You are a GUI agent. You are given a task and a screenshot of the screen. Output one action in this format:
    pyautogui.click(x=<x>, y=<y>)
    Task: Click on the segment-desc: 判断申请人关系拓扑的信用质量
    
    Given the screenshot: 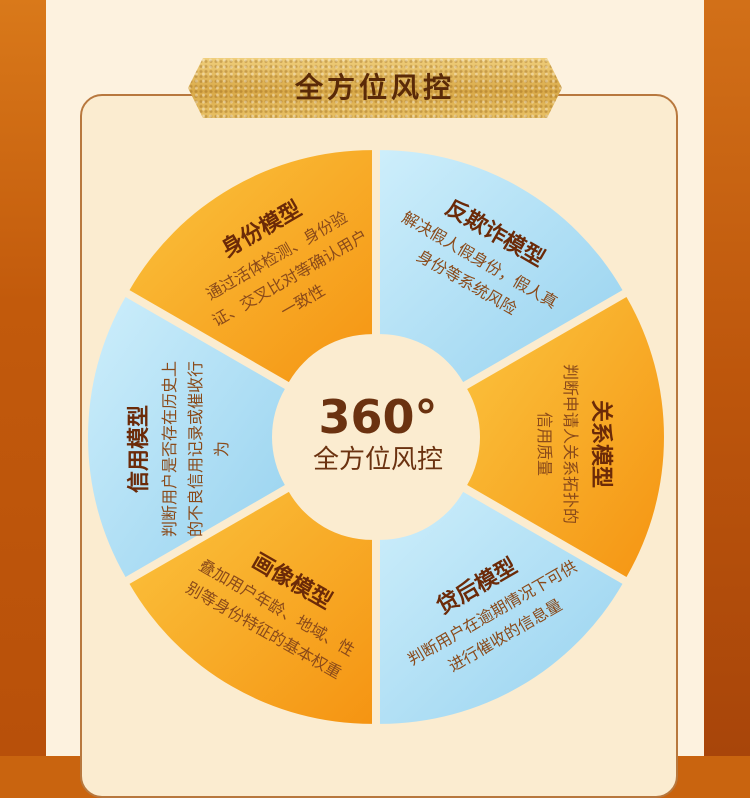 What is the action you would take?
    pyautogui.click(x=557, y=443)
    